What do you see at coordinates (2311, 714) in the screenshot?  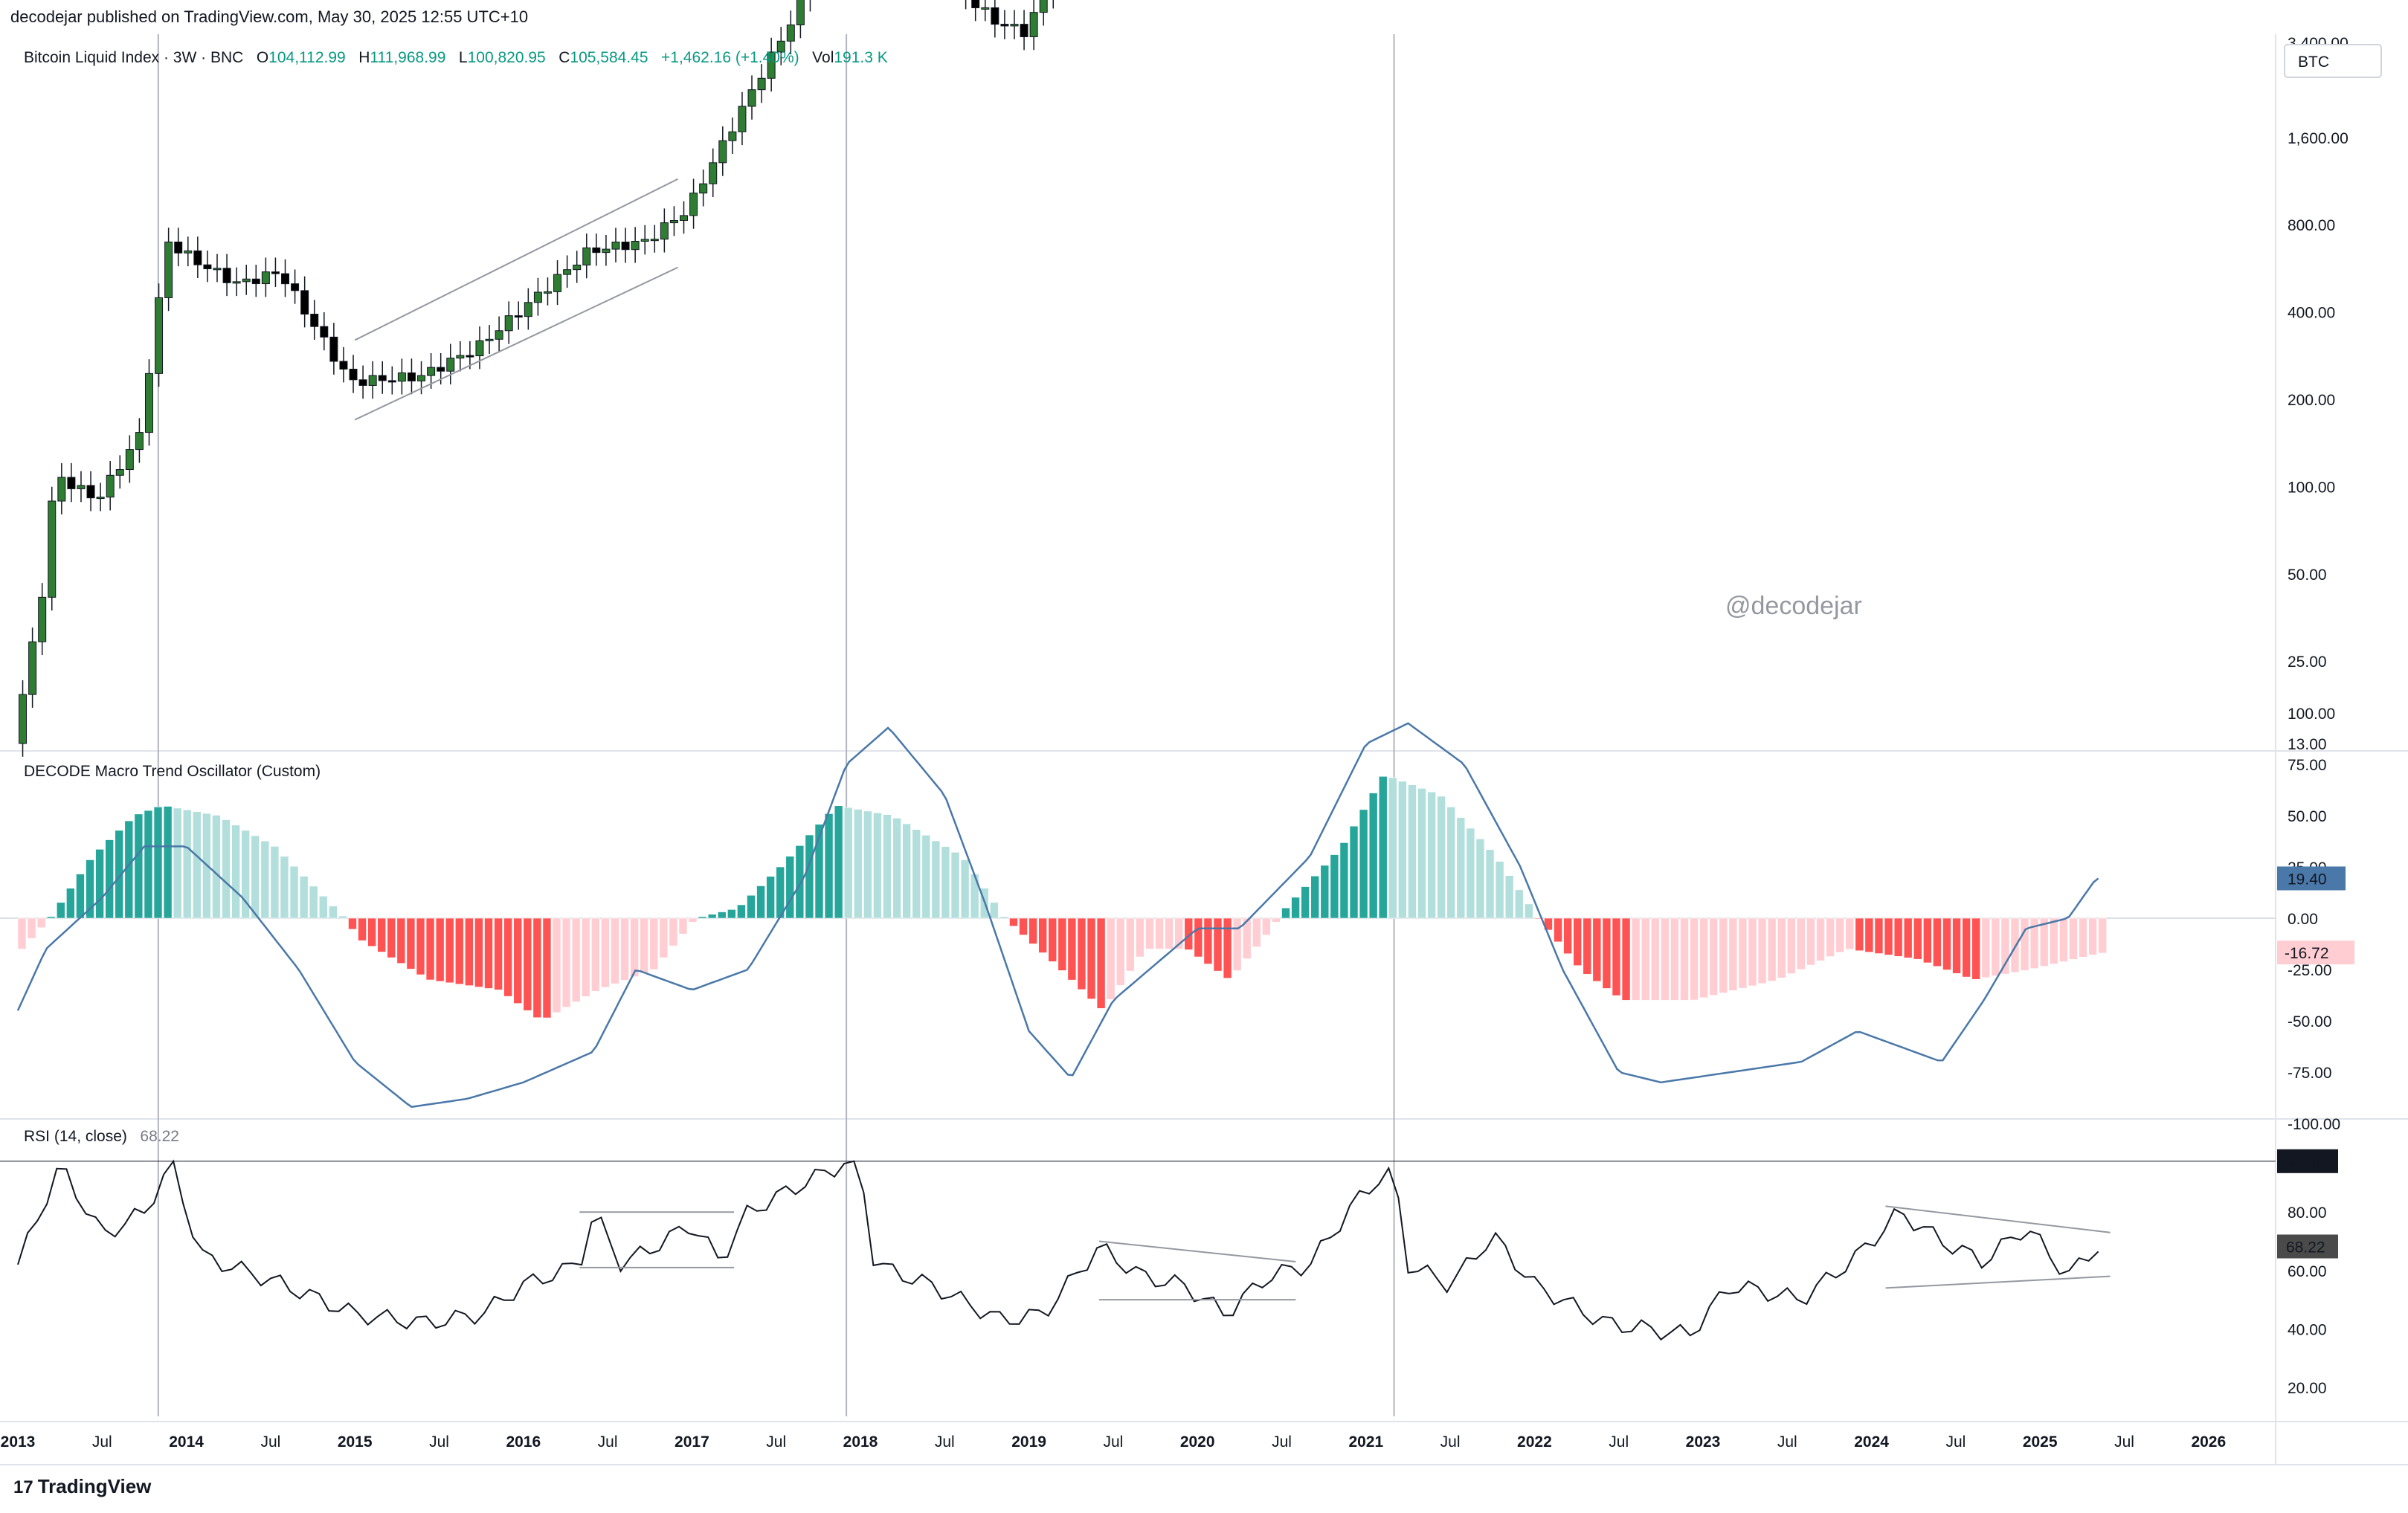 I see `oscillator-tick-label: 100.00` at bounding box center [2311, 714].